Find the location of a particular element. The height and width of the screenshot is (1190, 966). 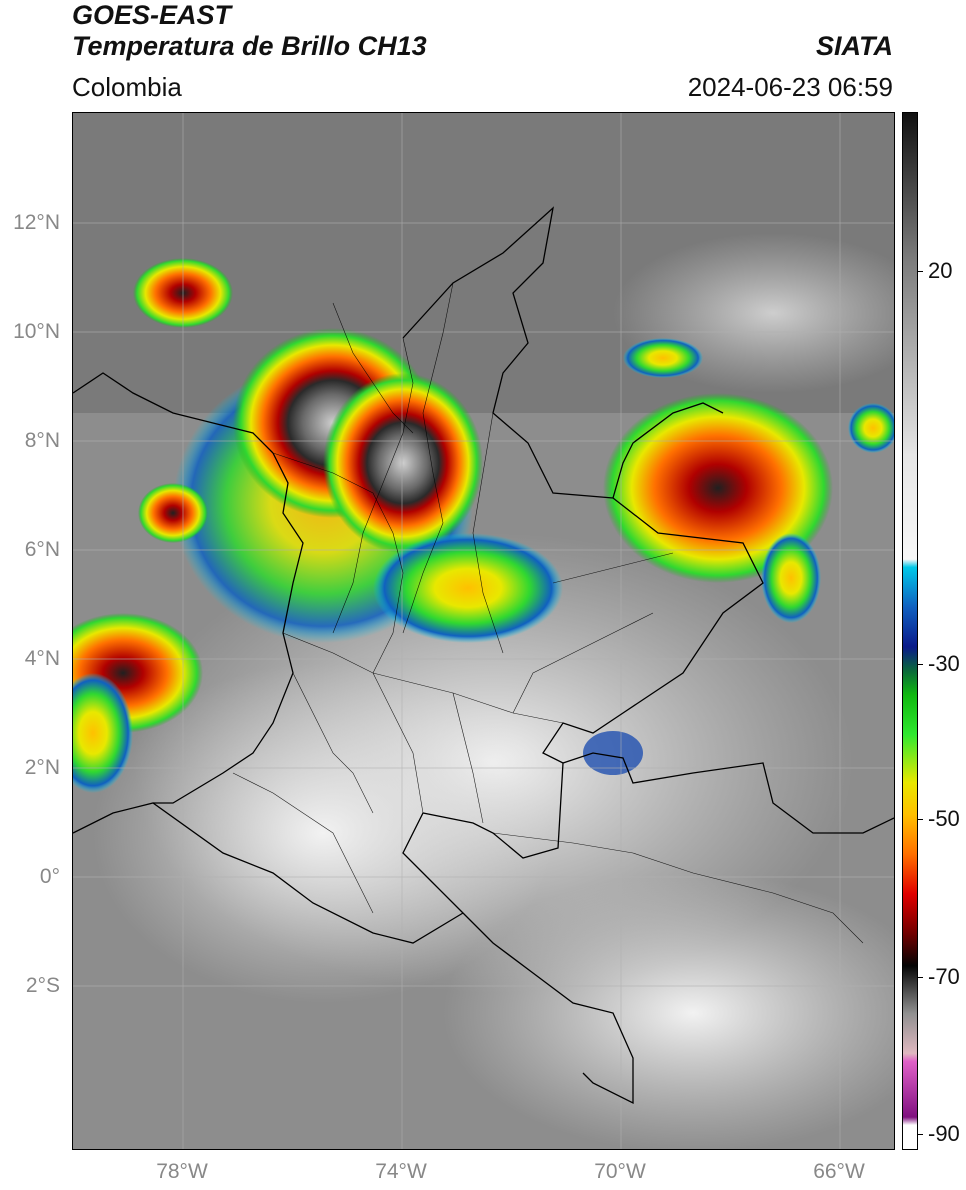

cloud-field-south is located at coordinates (668, 1011).